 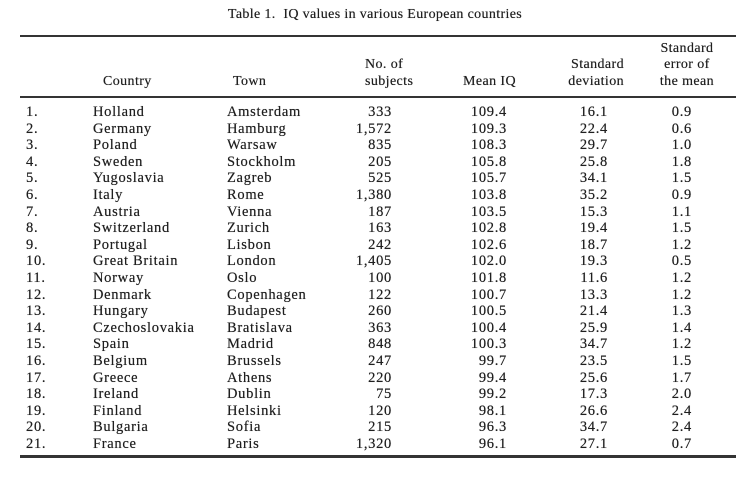 I want to click on standard-deviation-cell: 29.7, so click(x=593, y=145).